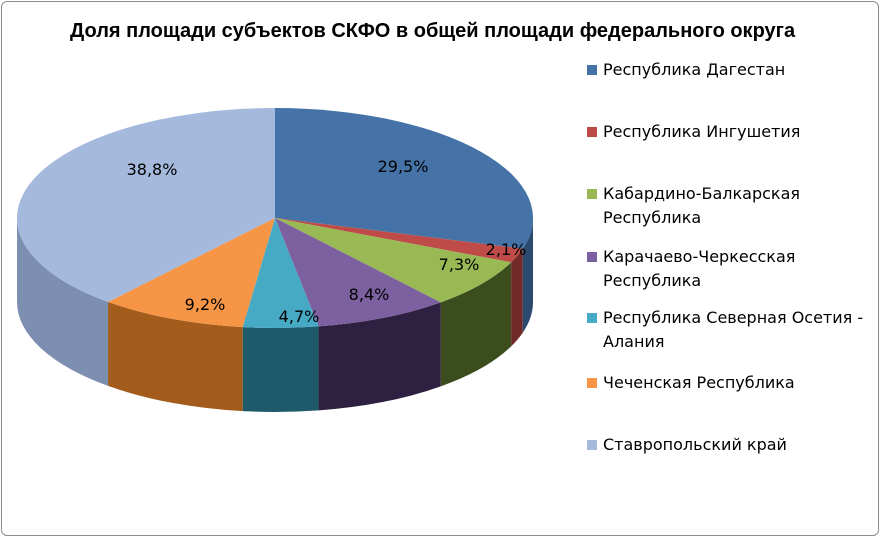  Describe the element at coordinates (701, 205) in the screenshot. I see `legend-label-2: Кабардино-Балкарская Республика` at that location.